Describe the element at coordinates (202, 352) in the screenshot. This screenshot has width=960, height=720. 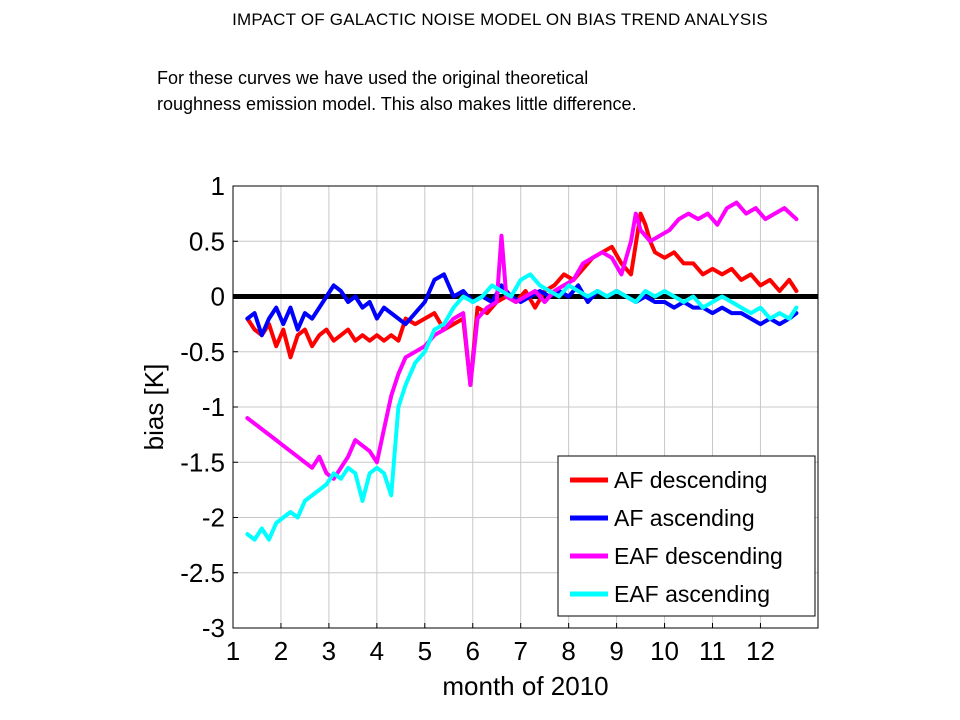
I see `y-tick-label: -0.5` at that location.